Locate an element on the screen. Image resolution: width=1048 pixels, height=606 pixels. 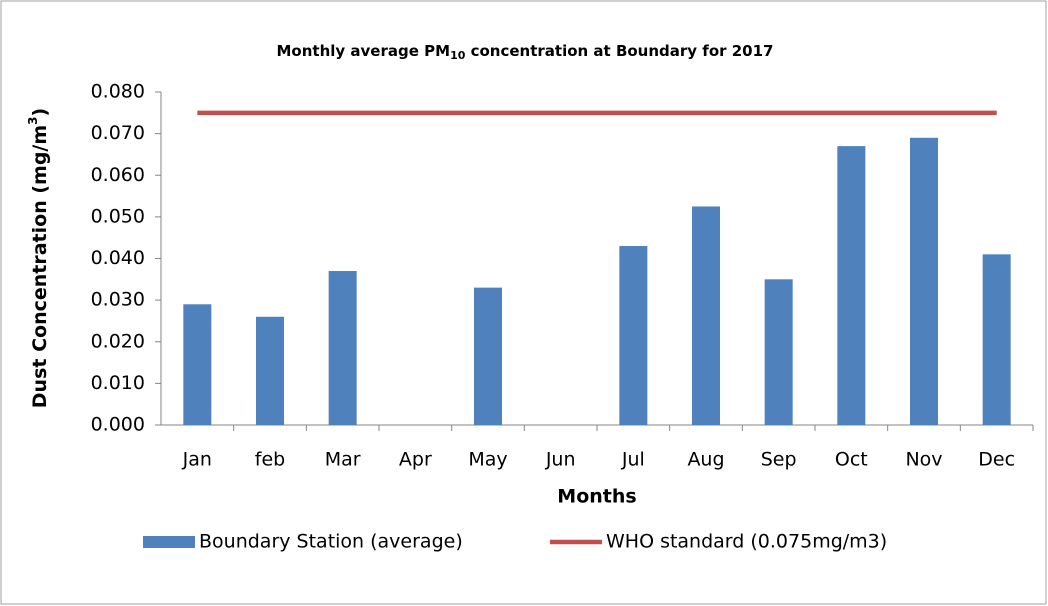
y-label-text: Dust Concentration (mg/m is located at coordinates (40, 266).